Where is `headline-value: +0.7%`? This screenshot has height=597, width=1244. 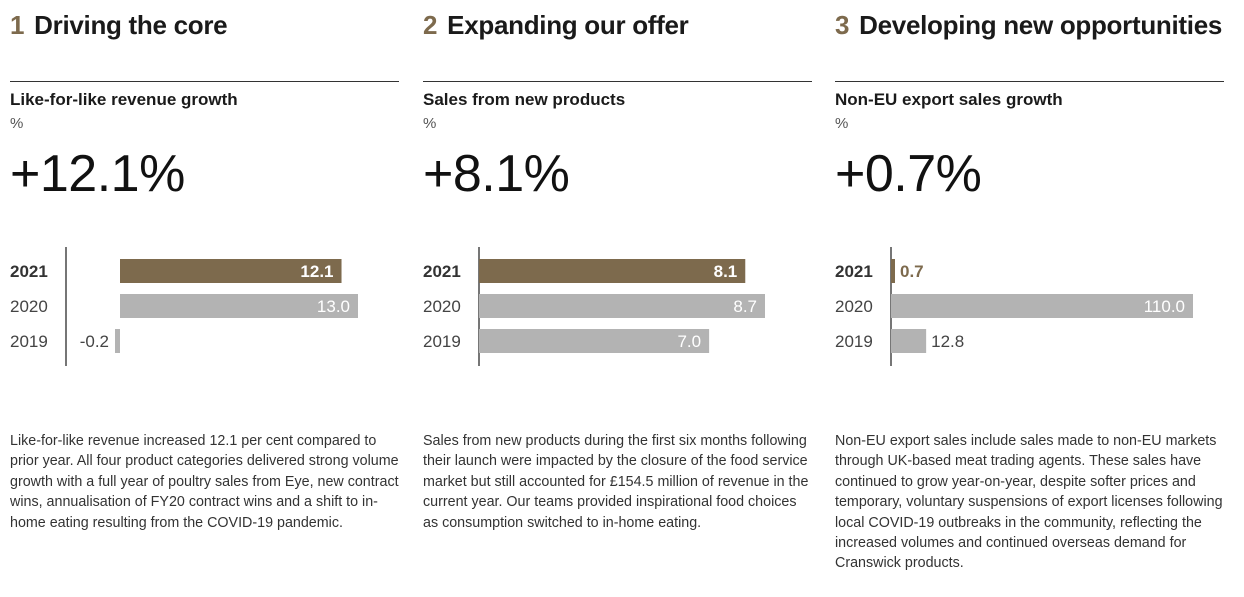
headline-value: +0.7% is located at coordinates (908, 174).